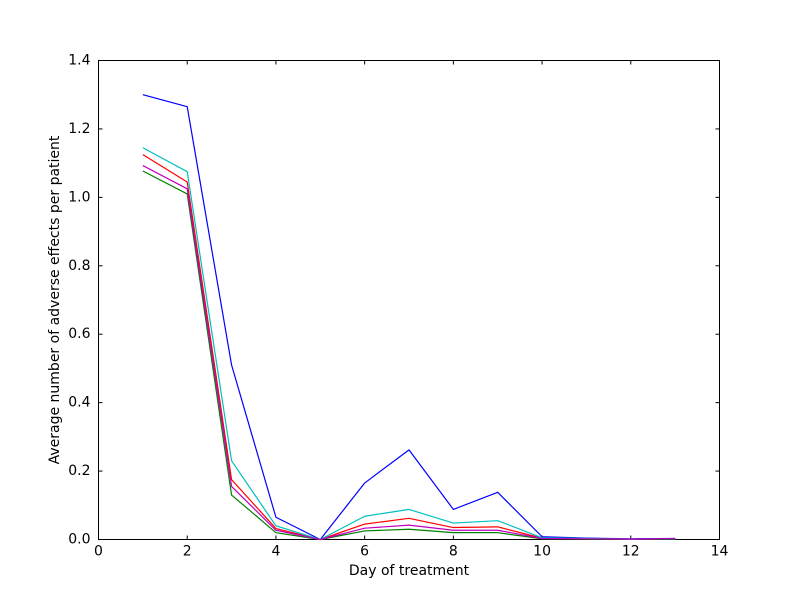 The height and width of the screenshot is (600, 800). What do you see at coordinates (720, 552) in the screenshot?
I see `x-tick-label: 14` at bounding box center [720, 552].